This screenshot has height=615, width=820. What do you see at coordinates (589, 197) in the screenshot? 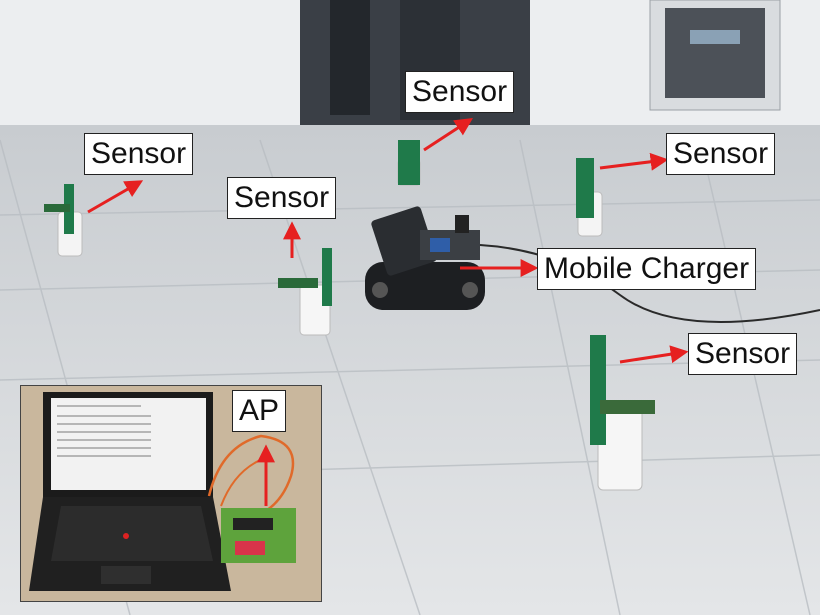
I see `sensor-right` at bounding box center [589, 197].